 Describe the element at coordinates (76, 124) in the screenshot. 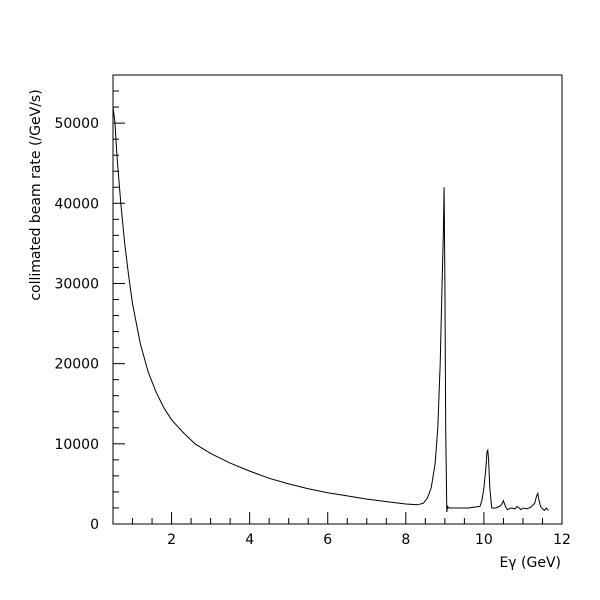

I see `y-tick-label: 50000` at that location.